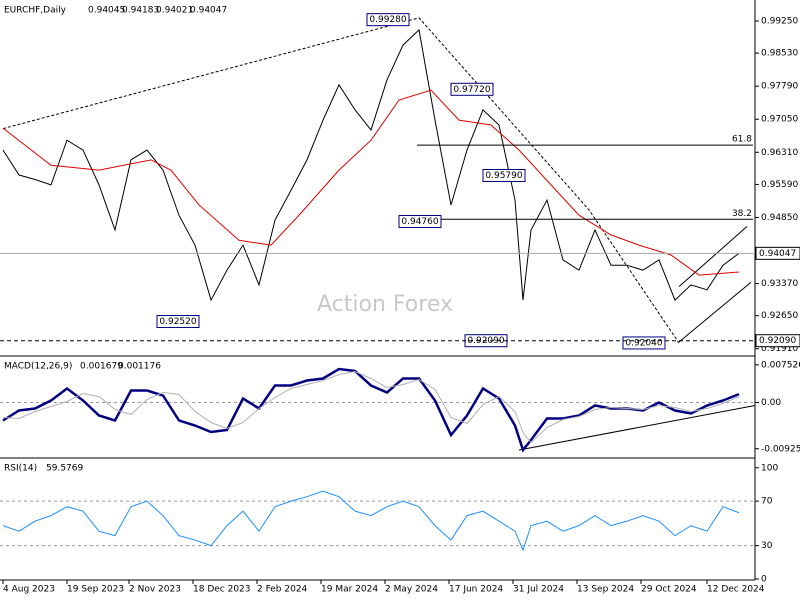 The width and height of the screenshot is (800, 600). What do you see at coordinates (780, 449) in the screenshot?
I see `y-tick-label: -0.009252` at bounding box center [780, 449].